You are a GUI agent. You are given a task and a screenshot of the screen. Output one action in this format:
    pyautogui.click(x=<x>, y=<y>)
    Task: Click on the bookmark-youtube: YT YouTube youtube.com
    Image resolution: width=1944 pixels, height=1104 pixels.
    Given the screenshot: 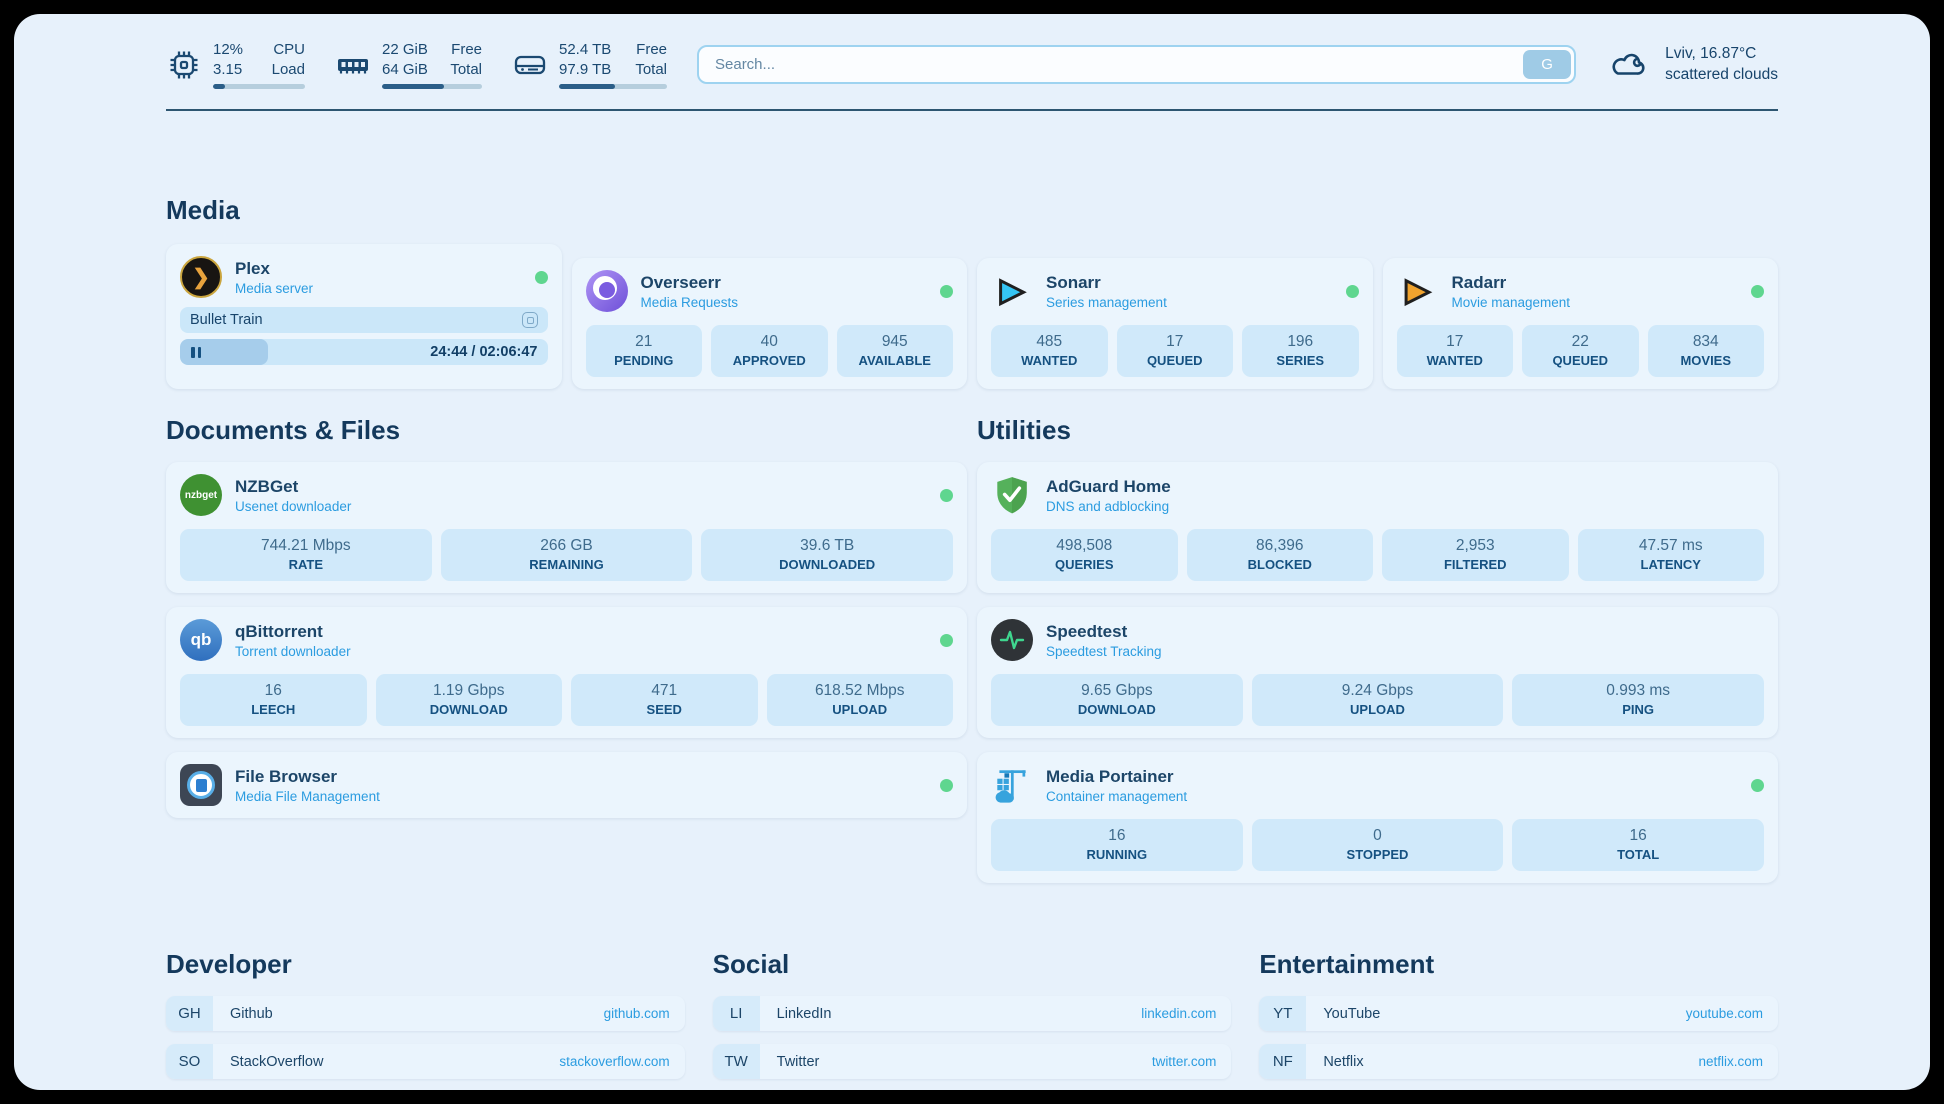 What is the action you would take?
    pyautogui.click(x=1518, y=1013)
    